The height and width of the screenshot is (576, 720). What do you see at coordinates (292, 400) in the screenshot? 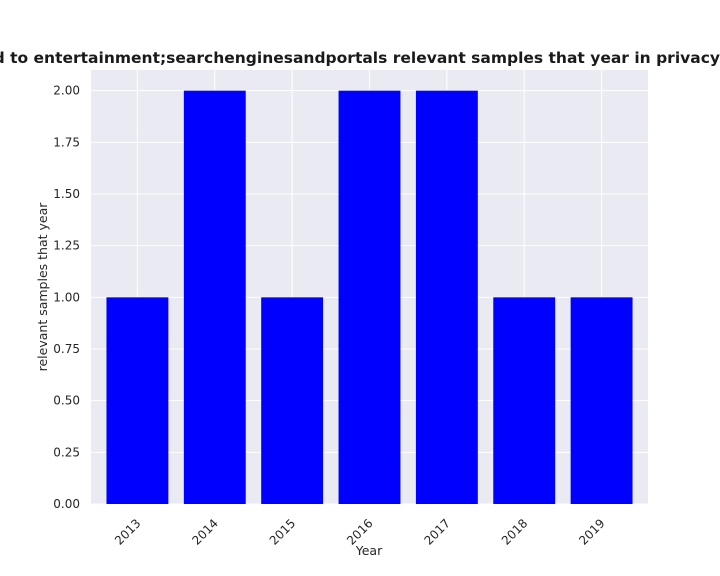
I see `bar-2015` at bounding box center [292, 400].